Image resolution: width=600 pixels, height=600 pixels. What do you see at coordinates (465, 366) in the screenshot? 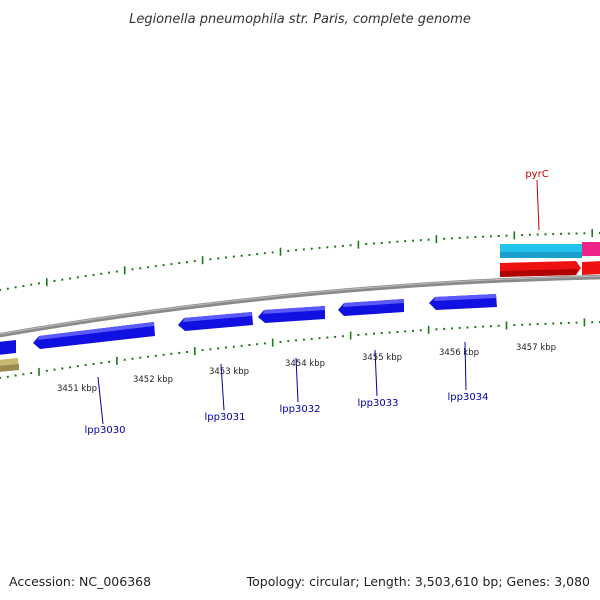
I see `leader-lpp3034` at bounding box center [465, 366].